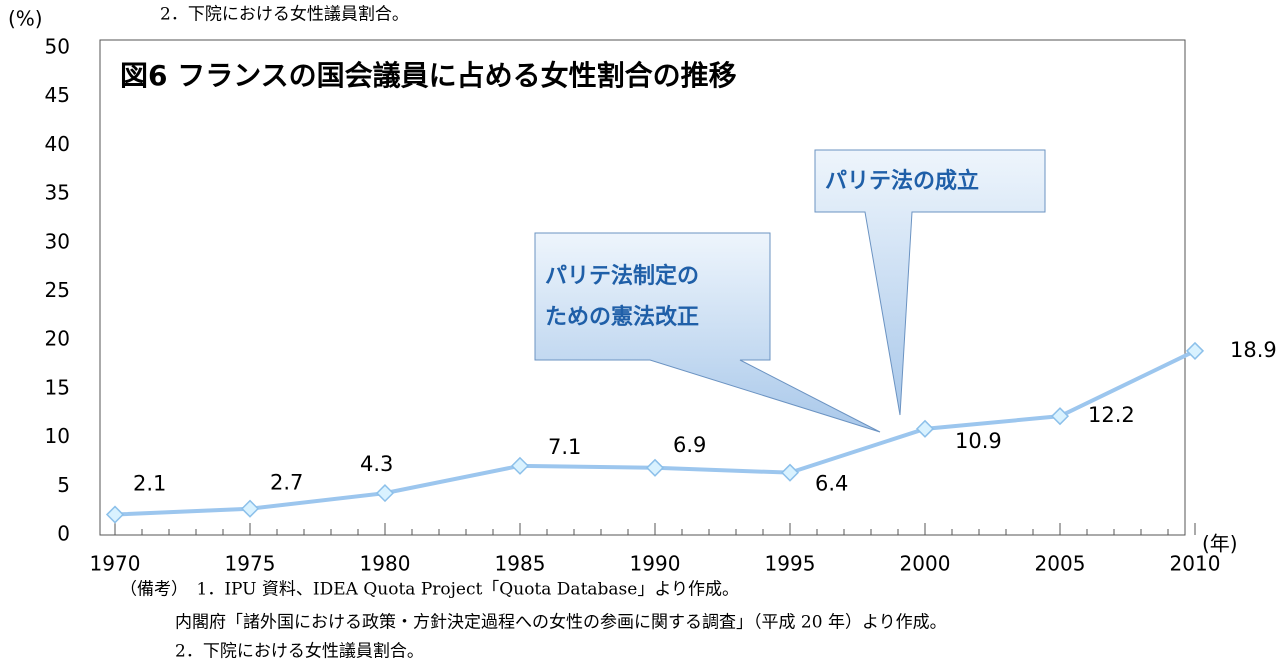 The image size is (1286, 667). I want to click on data-label: 12.2, so click(1111, 415).